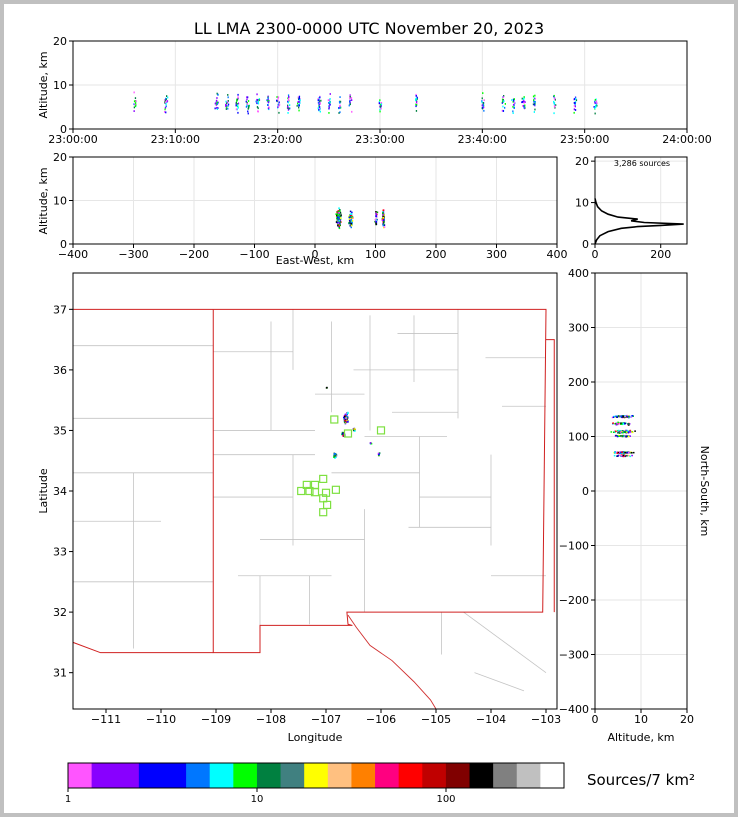 The height and width of the screenshot is (817, 738). I want to click on eastwest-ytick-label: 10, so click(60, 201).